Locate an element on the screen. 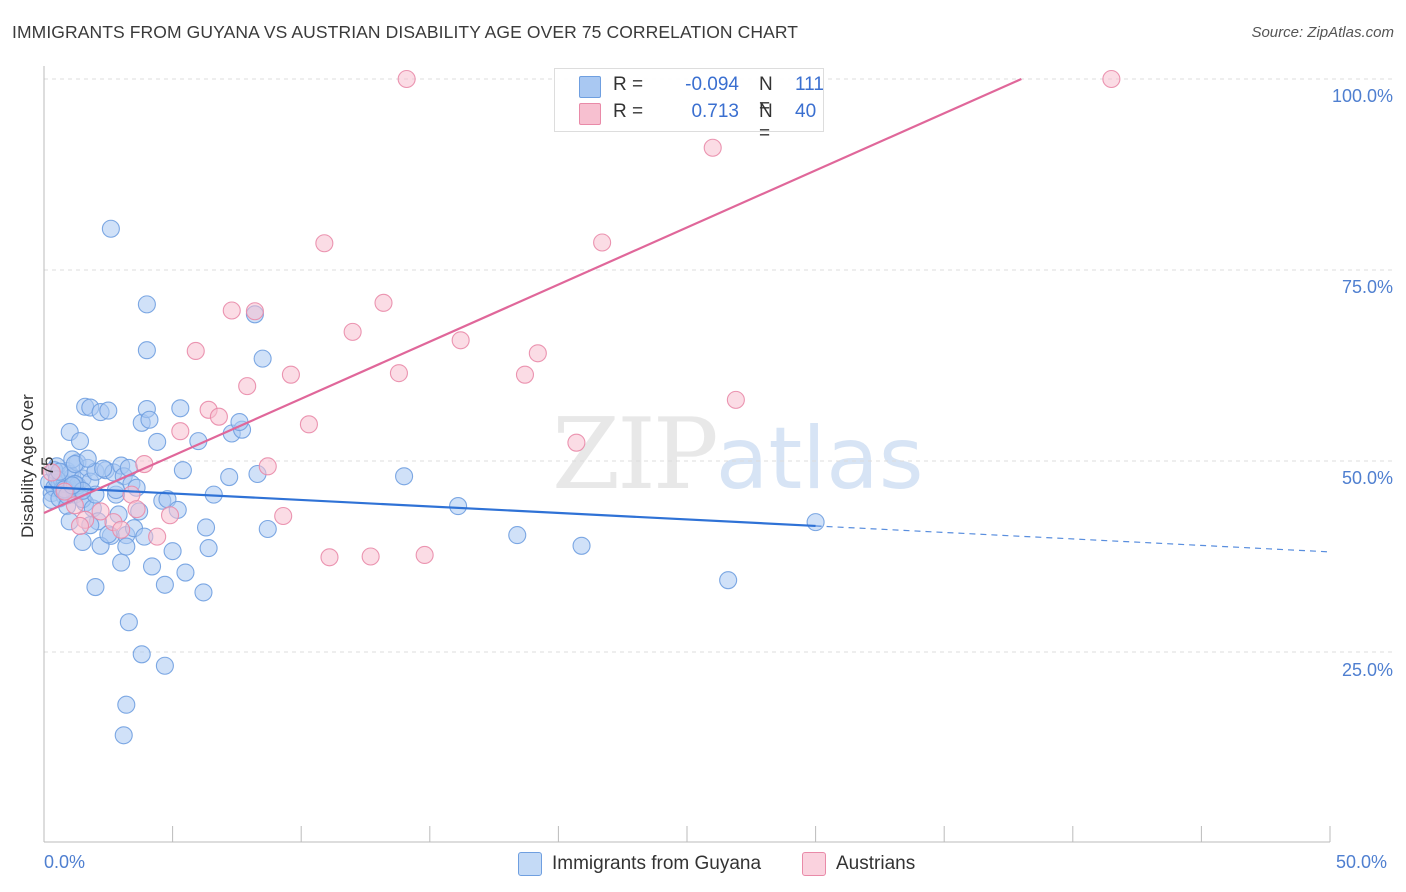 The height and width of the screenshot is (892, 1406). bottom-legend-label-guyana: Immigrants from Guyana is located at coordinates (657, 864).